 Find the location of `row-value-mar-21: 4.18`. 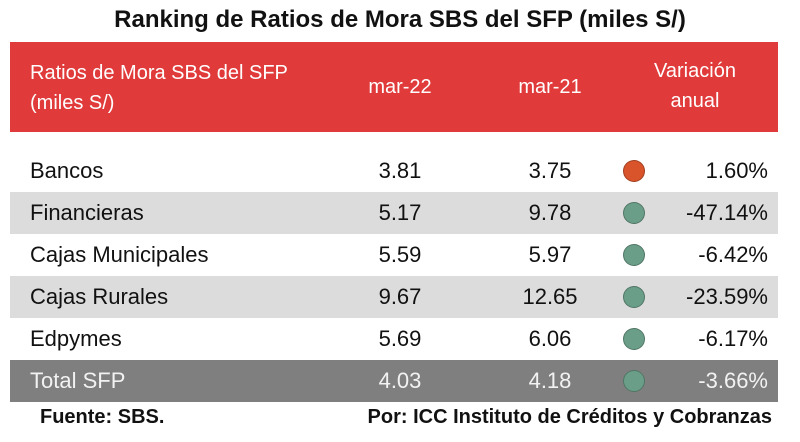

row-value-mar-21: 4.18 is located at coordinates (550, 380).